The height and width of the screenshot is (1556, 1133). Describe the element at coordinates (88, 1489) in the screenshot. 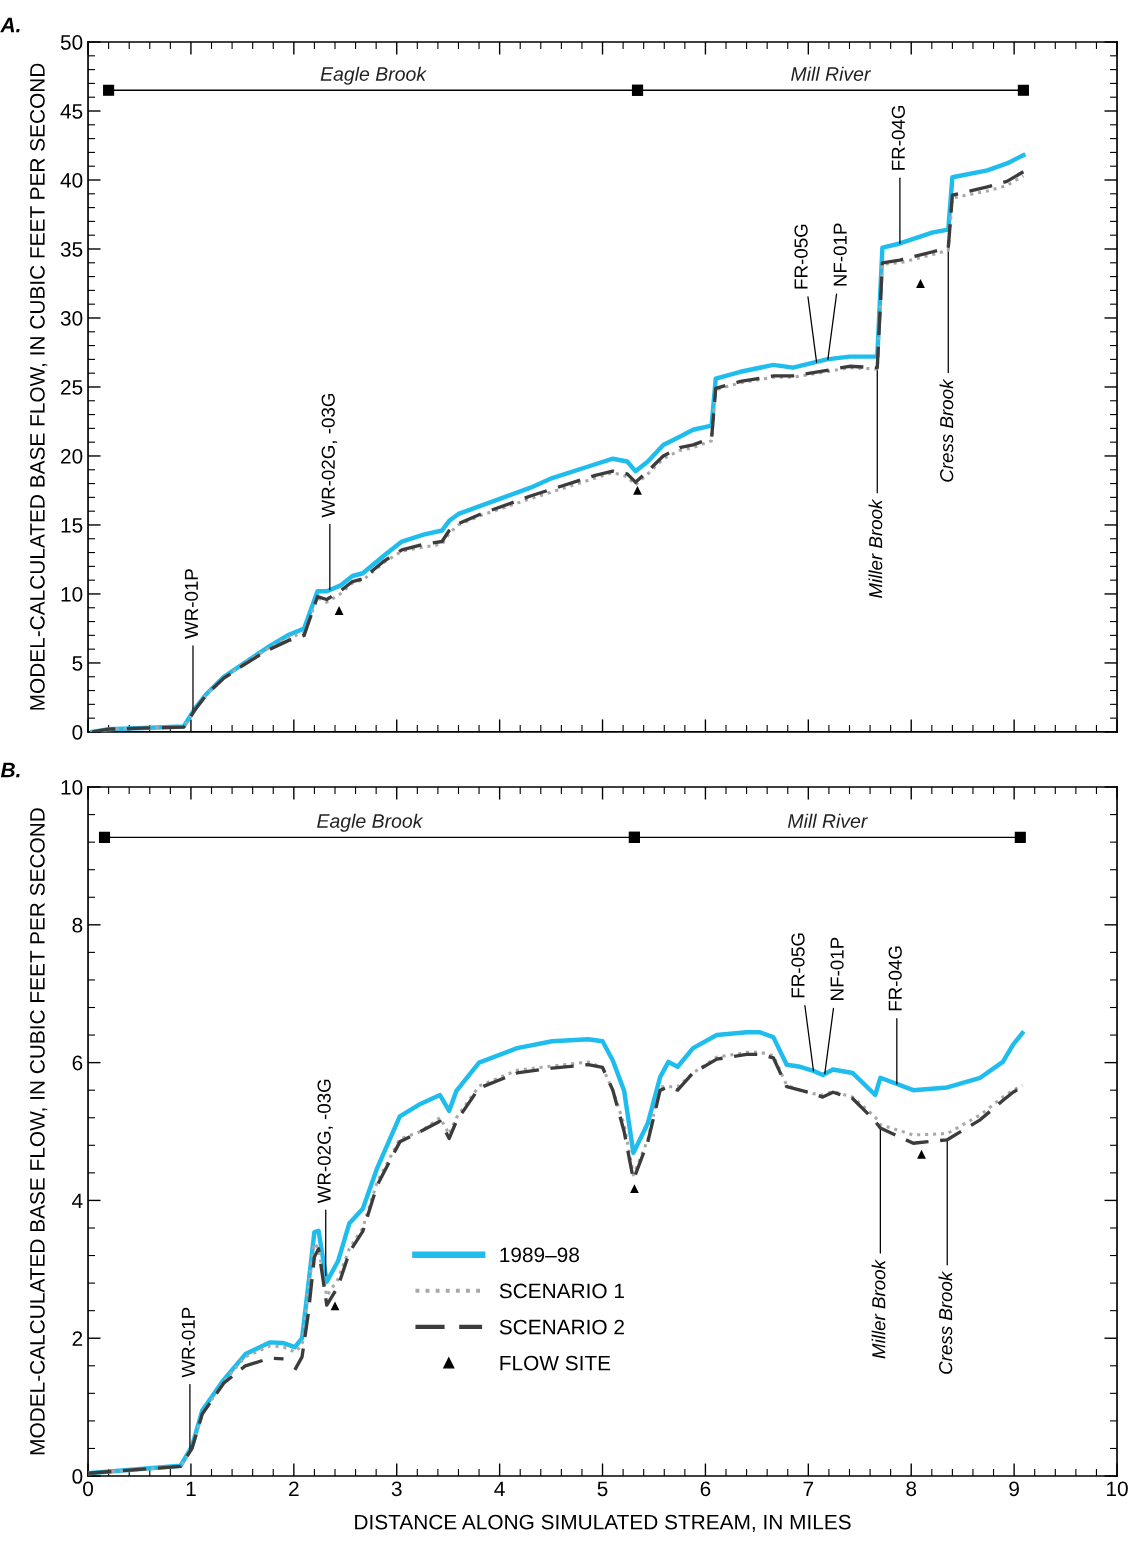

I see `x-tick-label: 0` at that location.